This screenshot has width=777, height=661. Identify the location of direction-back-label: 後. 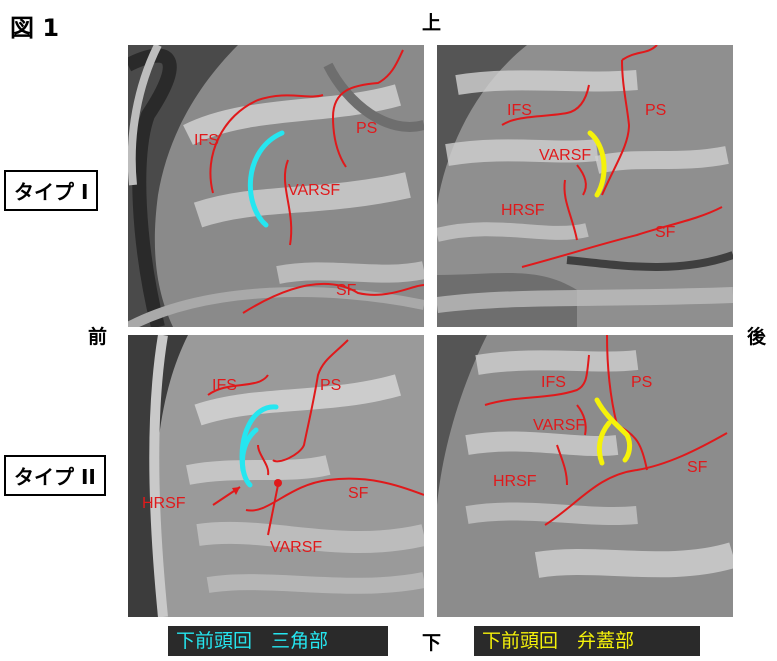
(757, 337).